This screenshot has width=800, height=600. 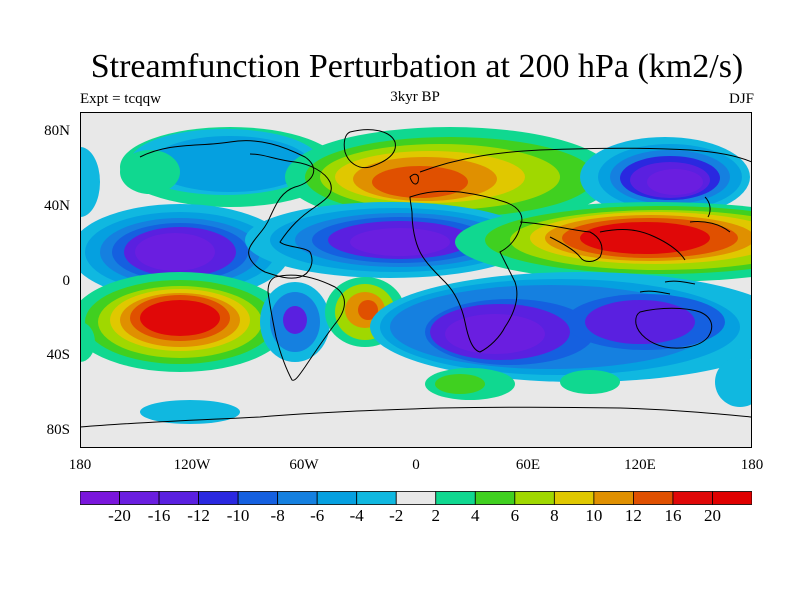 I want to click on lat-tick-label: 40S, so click(x=58, y=355).